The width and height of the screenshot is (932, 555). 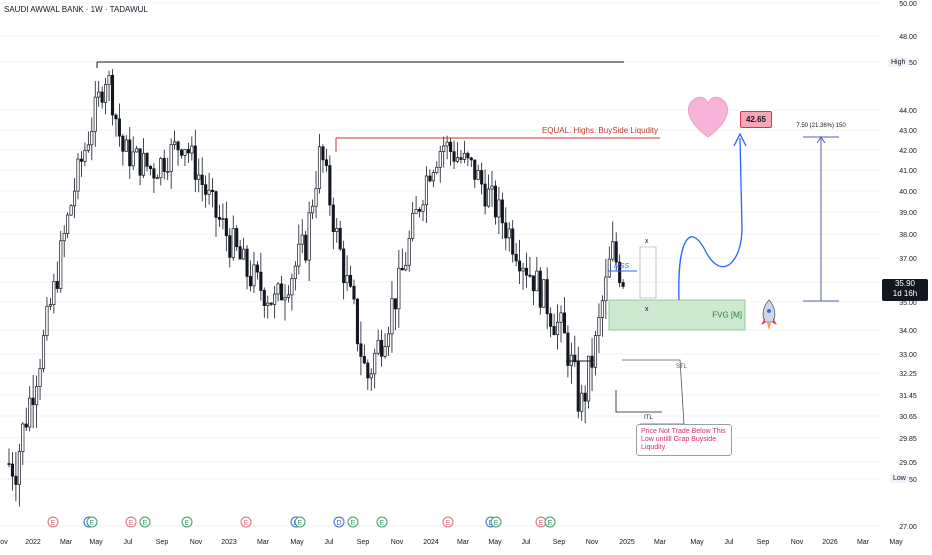 I want to click on price-tick-label: 33.00, so click(x=908, y=355).